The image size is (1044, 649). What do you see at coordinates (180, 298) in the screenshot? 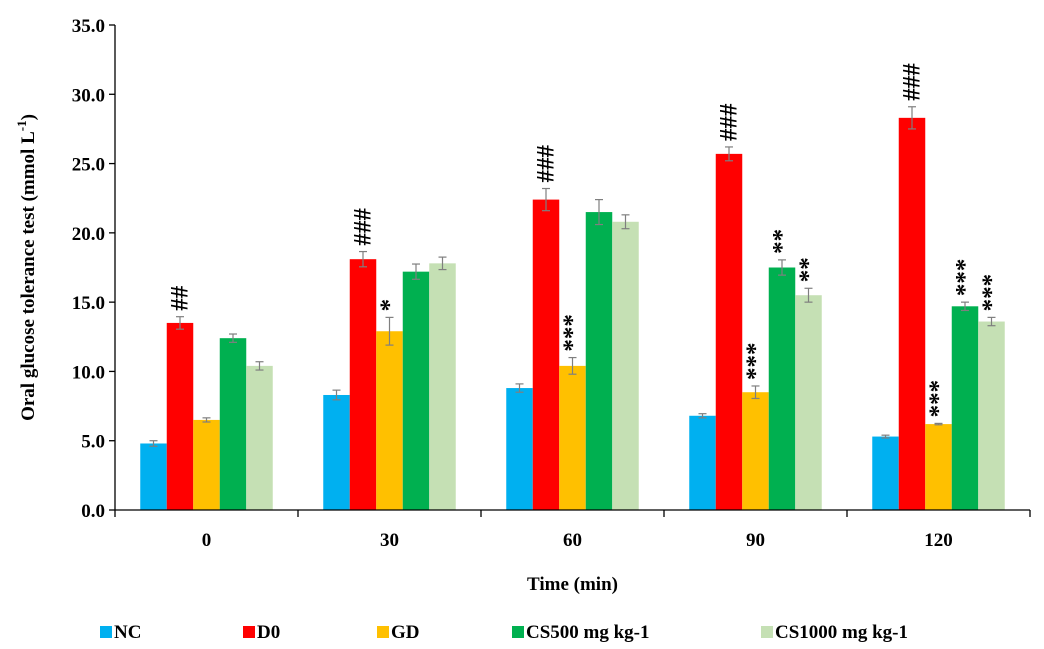
I see `significance-mark: ##` at bounding box center [180, 298].